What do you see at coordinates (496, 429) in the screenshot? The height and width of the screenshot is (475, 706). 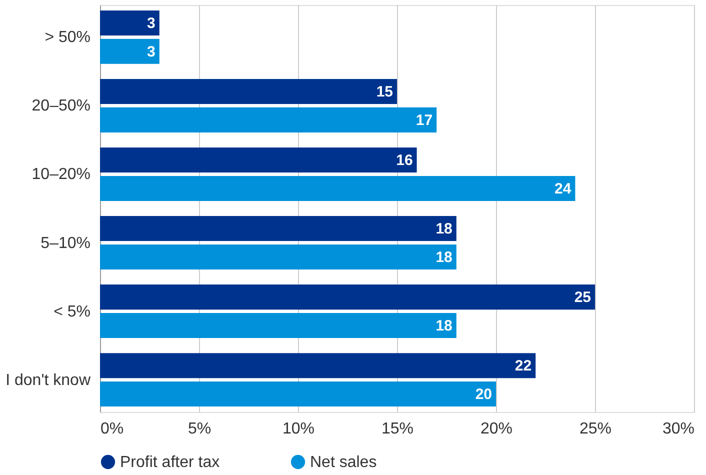 I see `x-tick-label: 20%` at bounding box center [496, 429].